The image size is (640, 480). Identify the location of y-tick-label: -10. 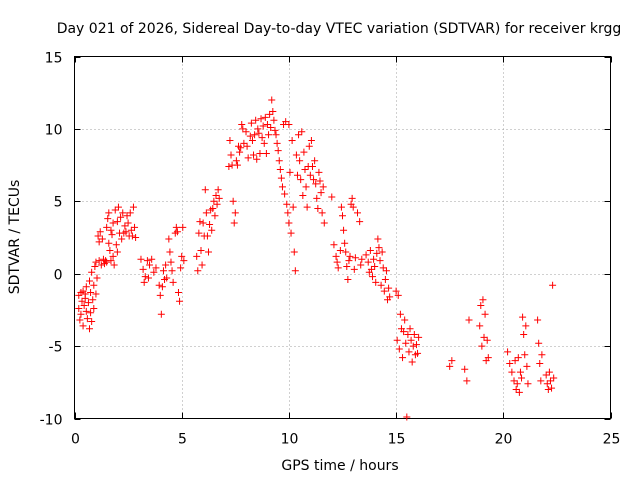
(51, 421).